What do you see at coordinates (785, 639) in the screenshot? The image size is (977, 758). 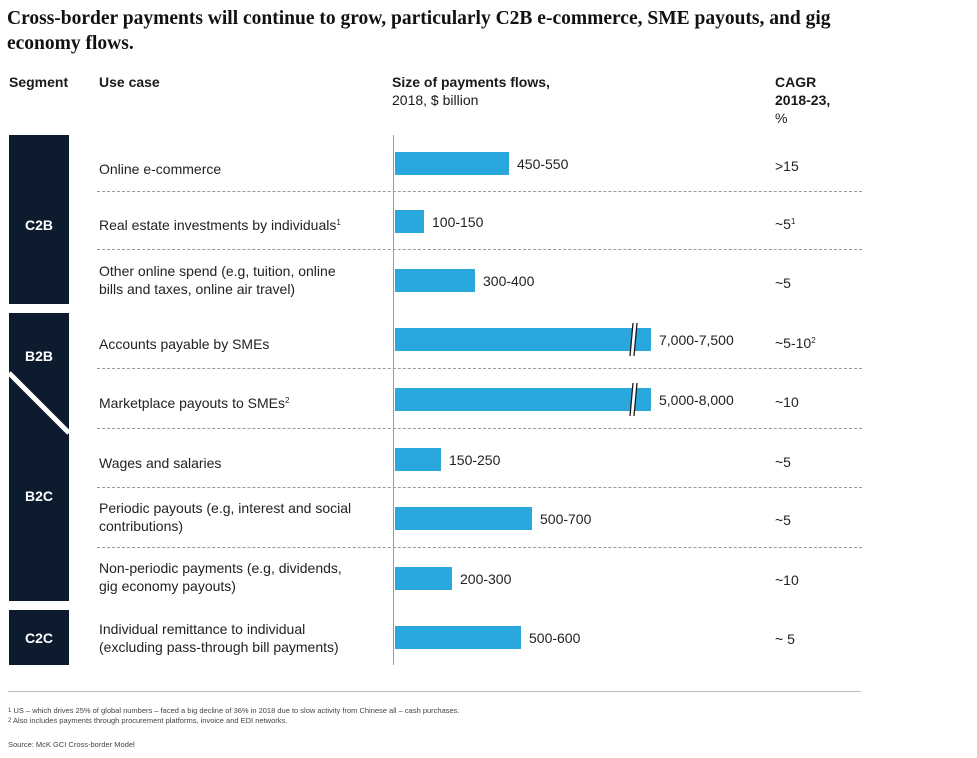 I see `cagr-value: ~ 5` at bounding box center [785, 639].